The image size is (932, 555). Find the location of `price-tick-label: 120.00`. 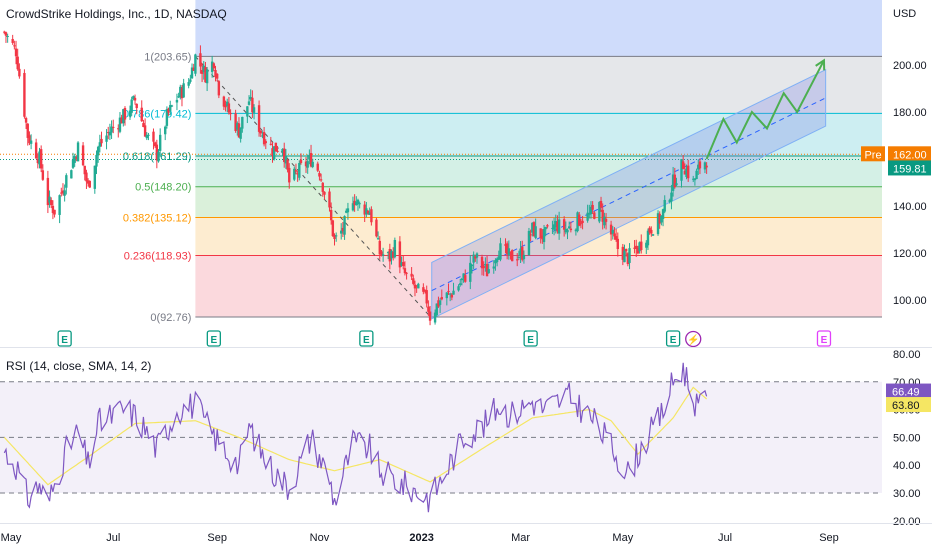

price-tick-label: 120.00 is located at coordinates (910, 254).